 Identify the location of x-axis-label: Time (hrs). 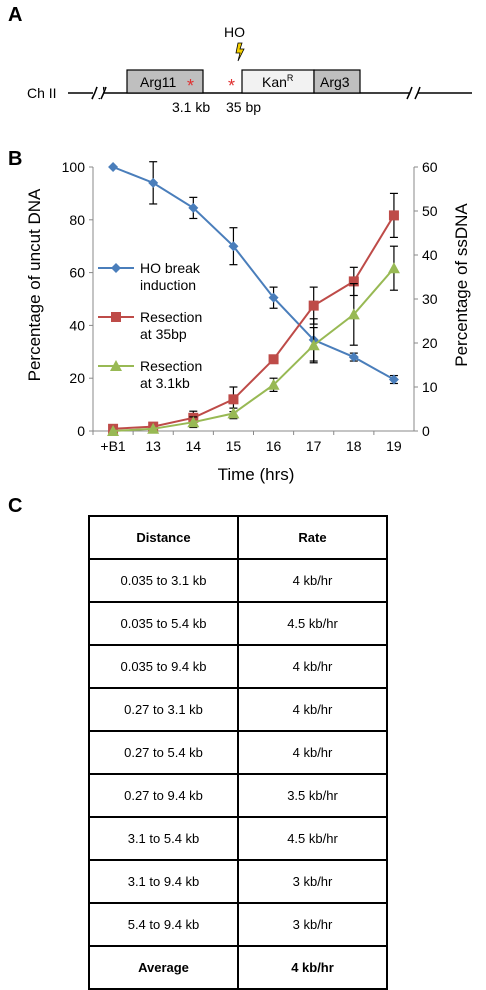
(256, 474).